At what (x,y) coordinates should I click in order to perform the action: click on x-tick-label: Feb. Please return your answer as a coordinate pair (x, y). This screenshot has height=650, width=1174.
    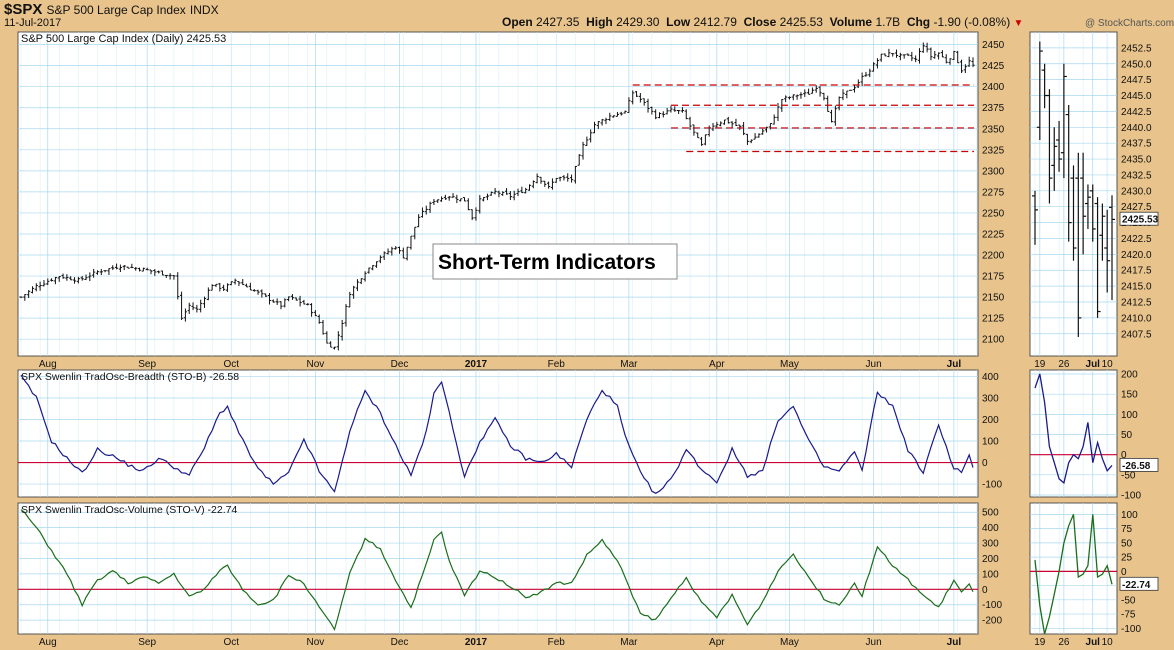
    Looking at the image, I should click on (557, 364).